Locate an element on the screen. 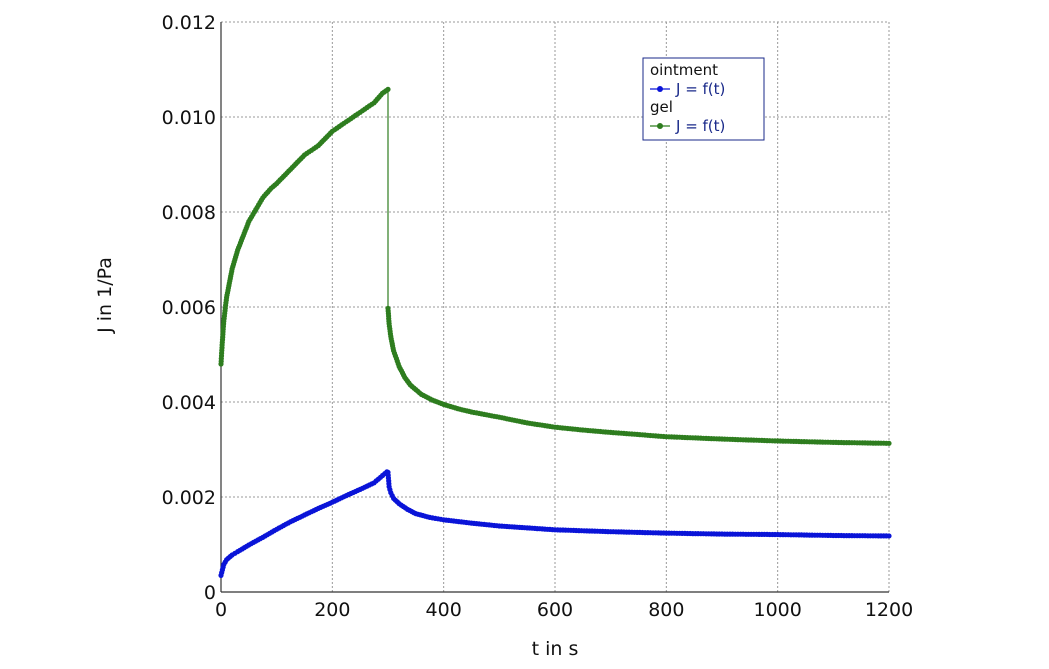 This screenshot has width=1049, height=669. x-tick-label: 400 is located at coordinates (444, 610).